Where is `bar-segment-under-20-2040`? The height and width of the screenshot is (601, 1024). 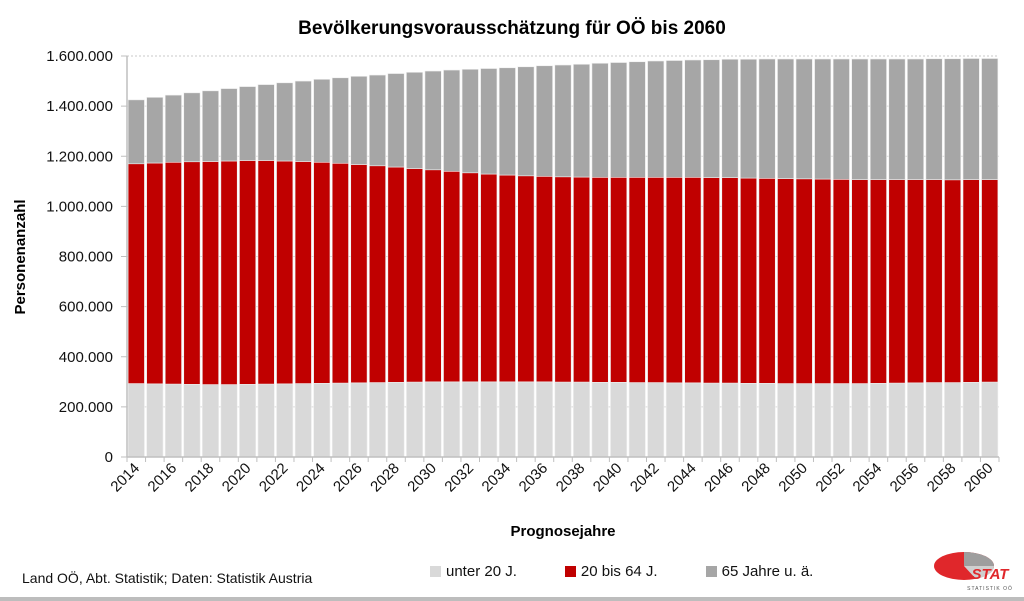
bar-segment-under-20-2040 is located at coordinates (619, 420).